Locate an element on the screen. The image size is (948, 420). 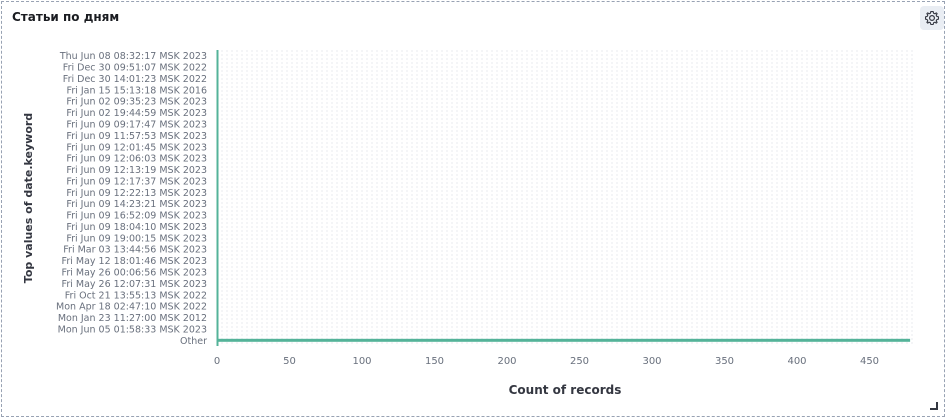
y-axis-label: Top values of date.keyword is located at coordinates (28, 198).